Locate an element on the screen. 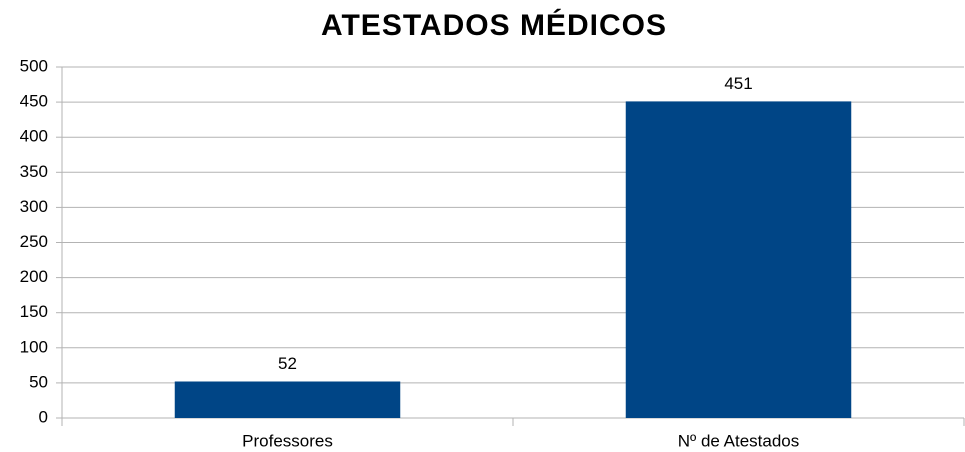  bar is located at coordinates (287, 399).